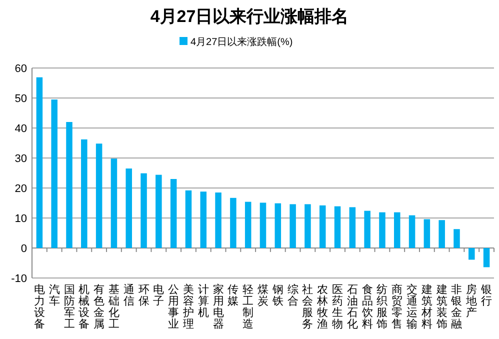 The width and height of the screenshot is (499, 339). Describe the element at coordinates (113, 306) in the screenshot. I see `x-tick-label: 基础化工` at that location.